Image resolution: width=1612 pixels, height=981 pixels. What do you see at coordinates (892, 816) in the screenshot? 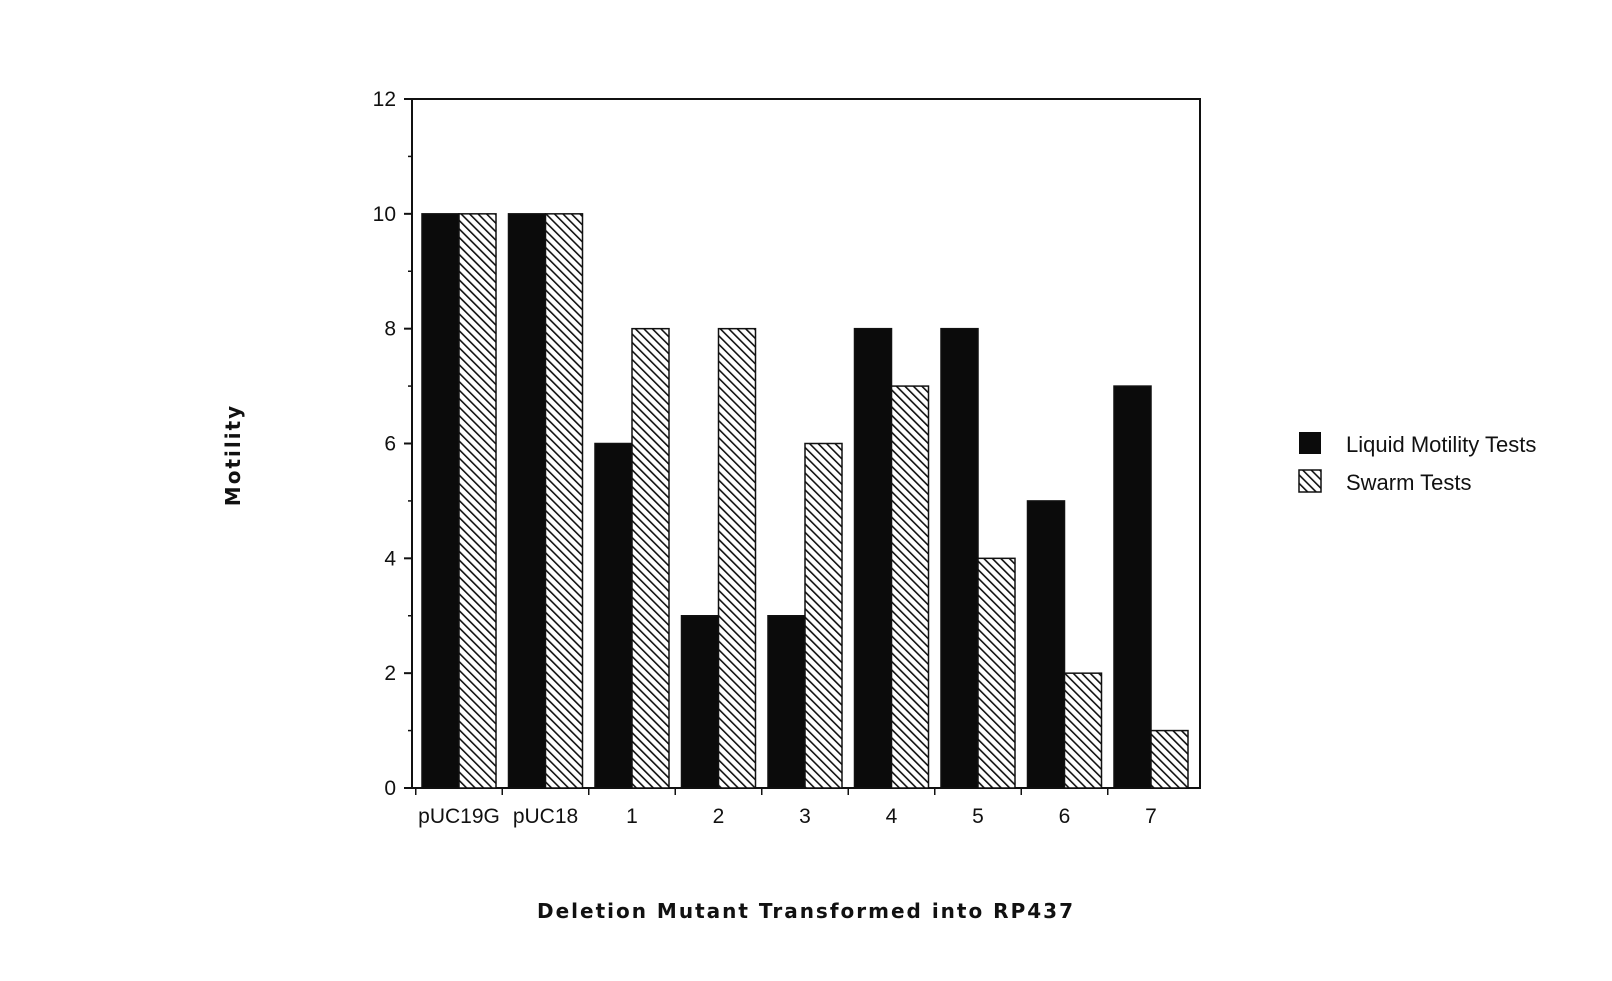
I see `x-tick-label-4: 4` at bounding box center [892, 816].